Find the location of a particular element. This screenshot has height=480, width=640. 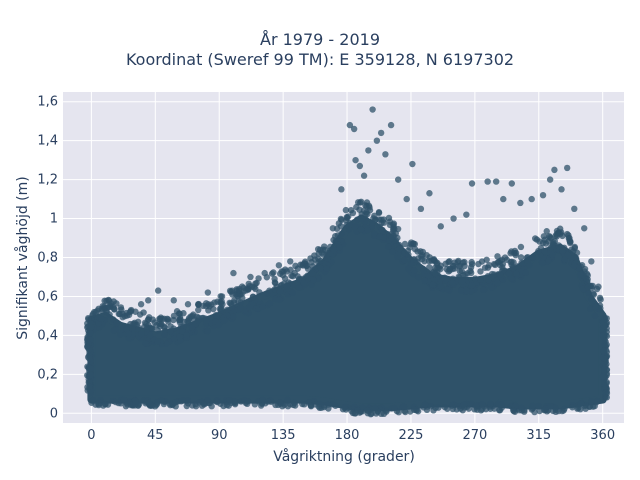

x-tick-label: 180 is located at coordinates (347, 435).